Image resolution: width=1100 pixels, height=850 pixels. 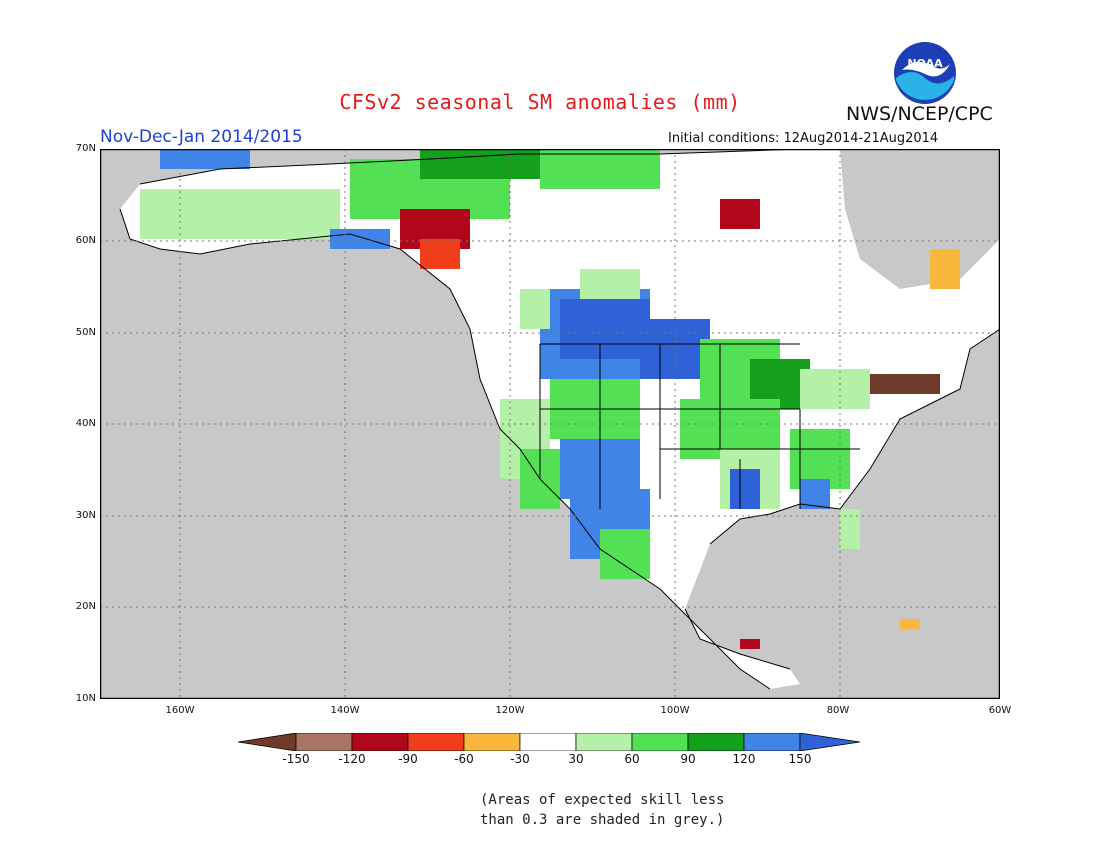 What do you see at coordinates (602, 820) in the screenshot?
I see `footnote-line-2: than 0.3 are shaded in grey.)` at bounding box center [602, 820].